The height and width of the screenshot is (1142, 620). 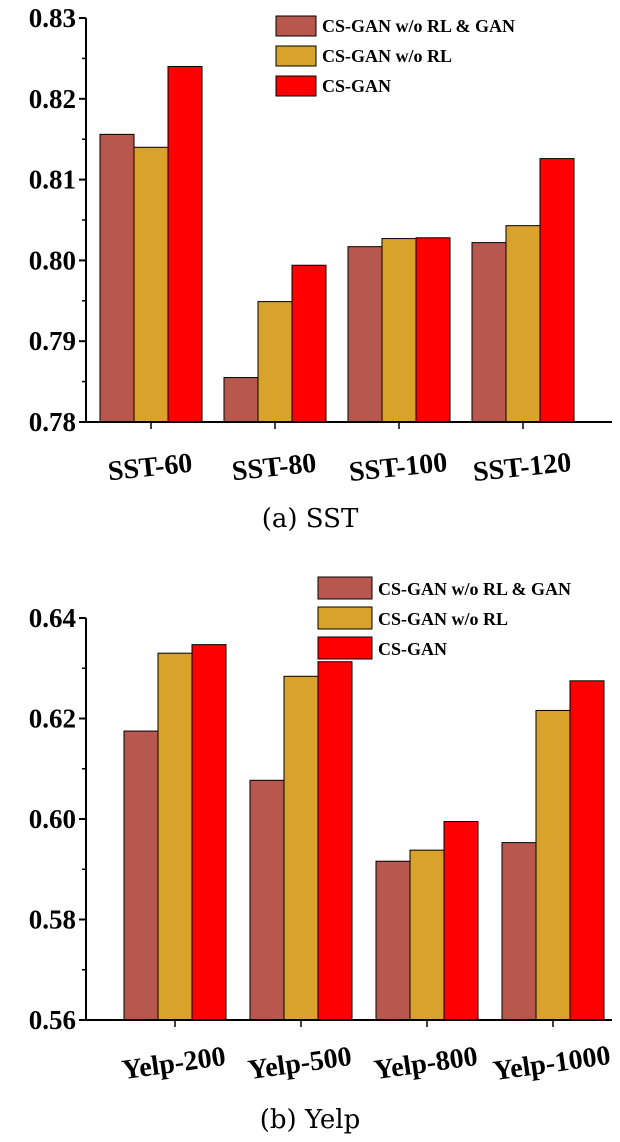 I want to click on y-tick-label: 0.79, so click(x=52, y=341).